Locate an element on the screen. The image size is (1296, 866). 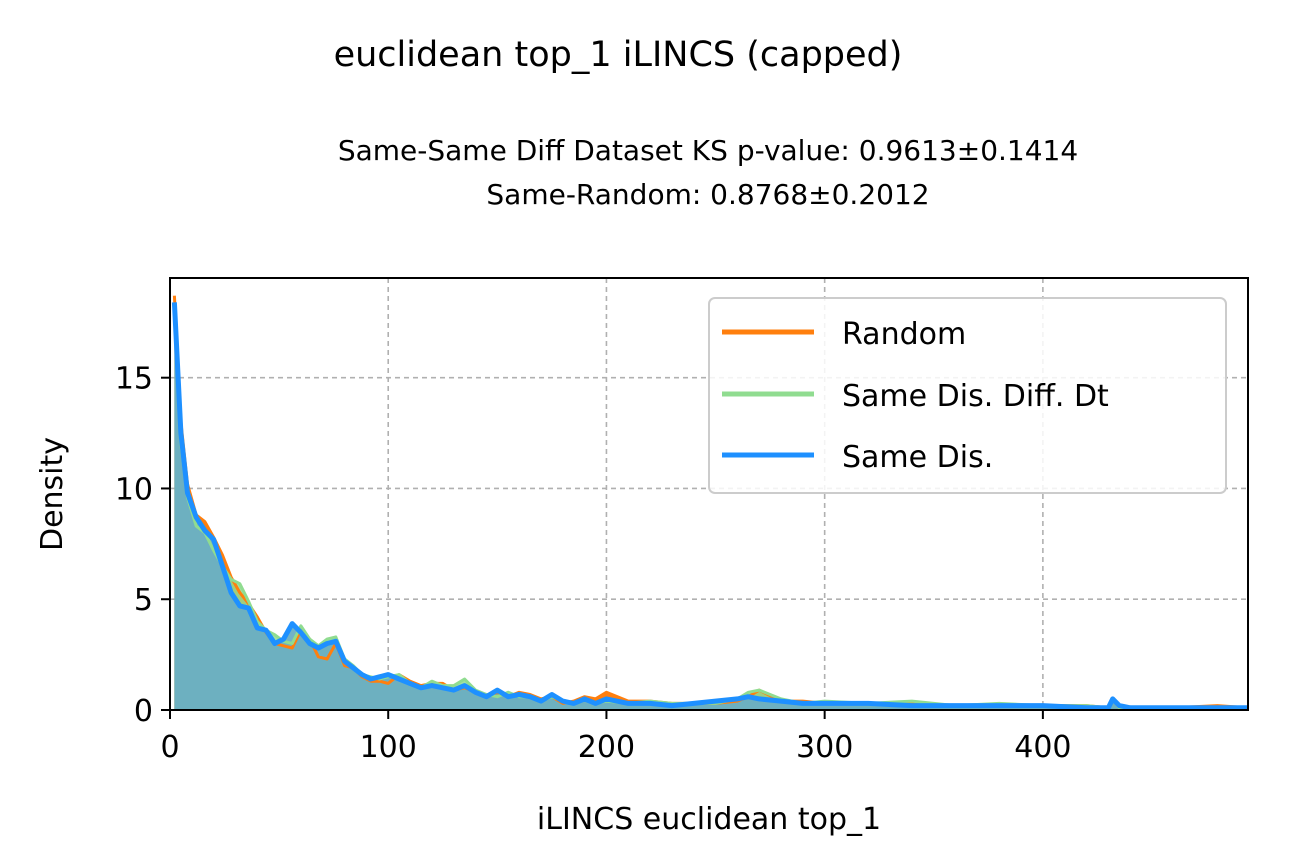
x-axis-label: iLINCS euclidean top_1 is located at coordinates (709, 819).